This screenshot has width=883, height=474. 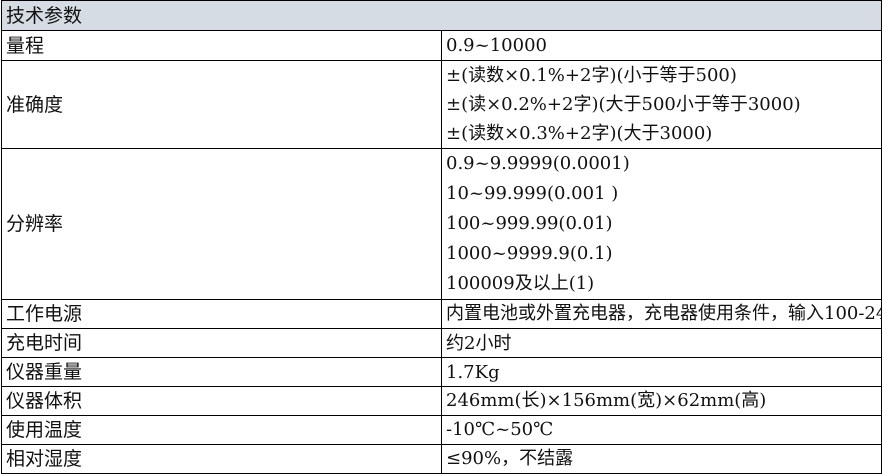 I want to click on value-line: 0.9~10000, so click(x=496, y=45).